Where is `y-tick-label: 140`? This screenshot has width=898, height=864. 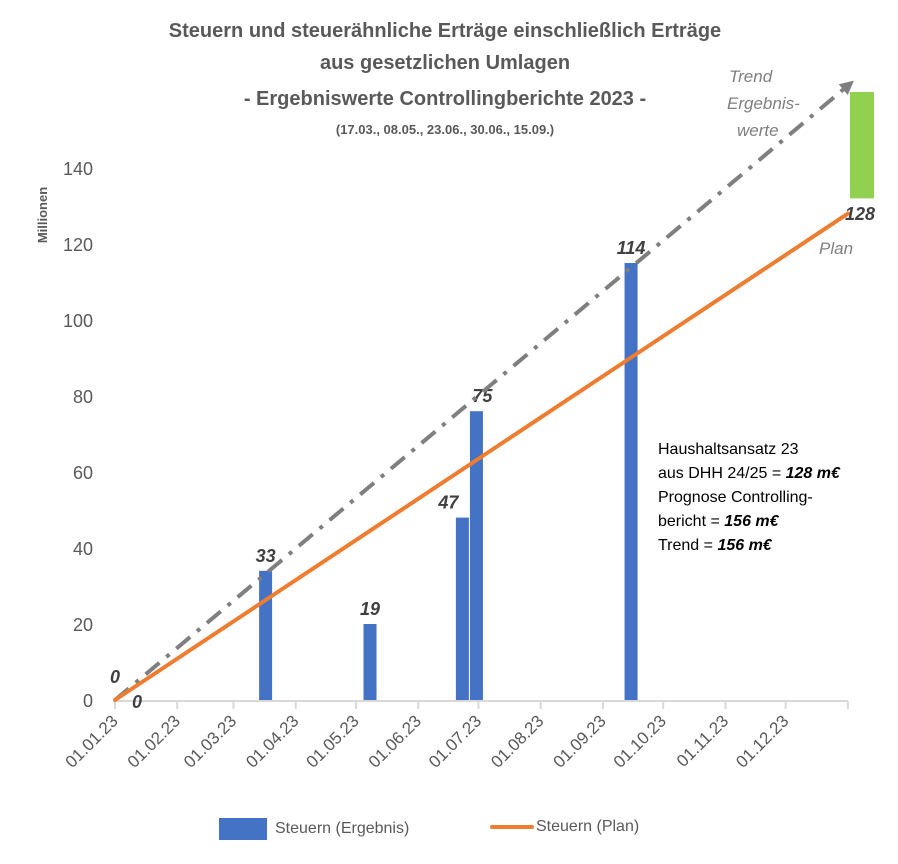
y-tick-label: 140 is located at coordinates (78, 169).